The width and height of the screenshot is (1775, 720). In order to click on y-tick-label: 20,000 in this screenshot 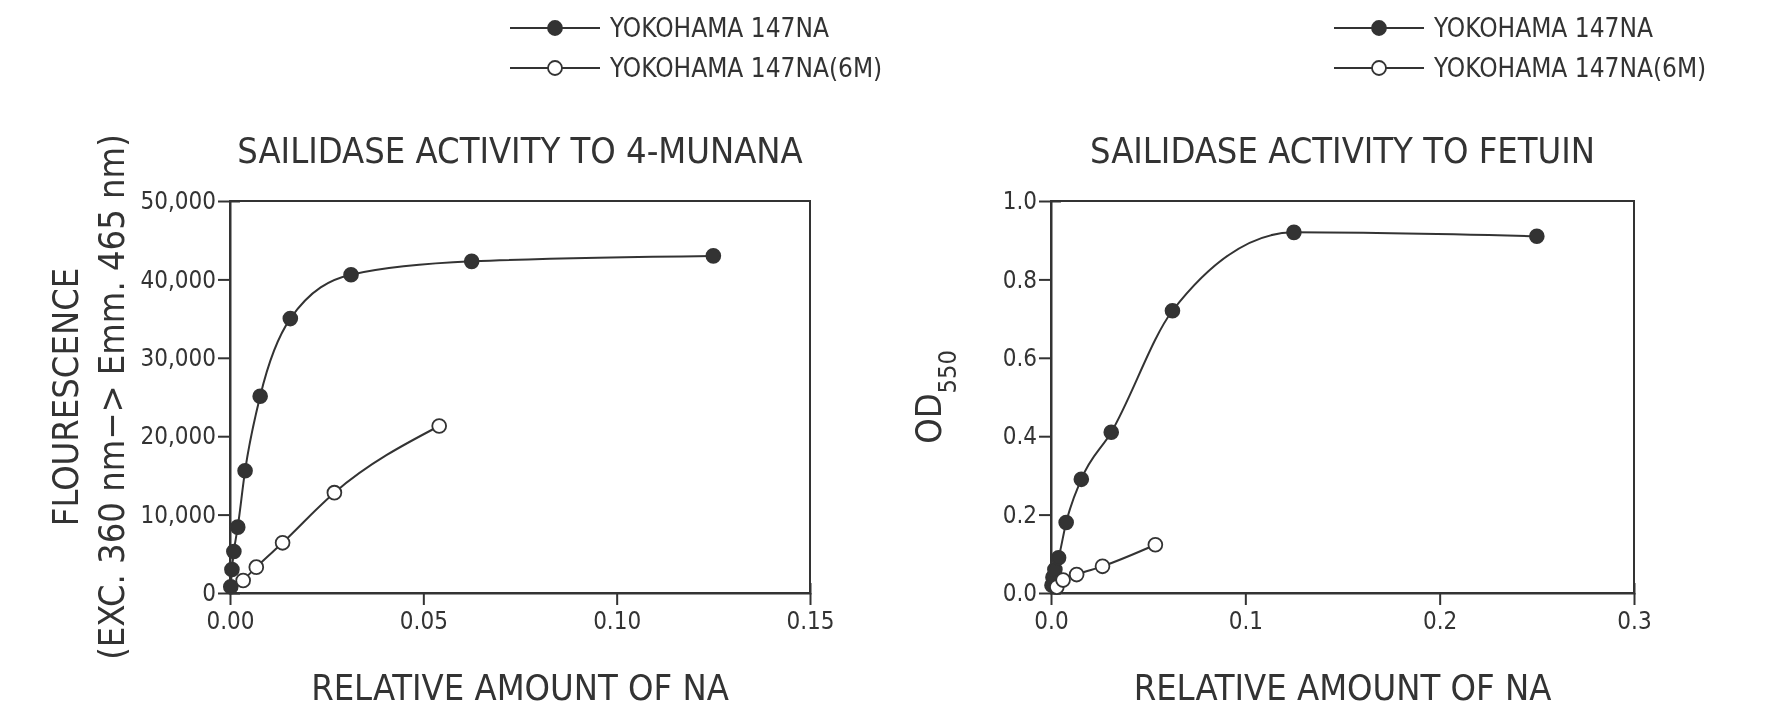, I will do `click(178, 436)`.